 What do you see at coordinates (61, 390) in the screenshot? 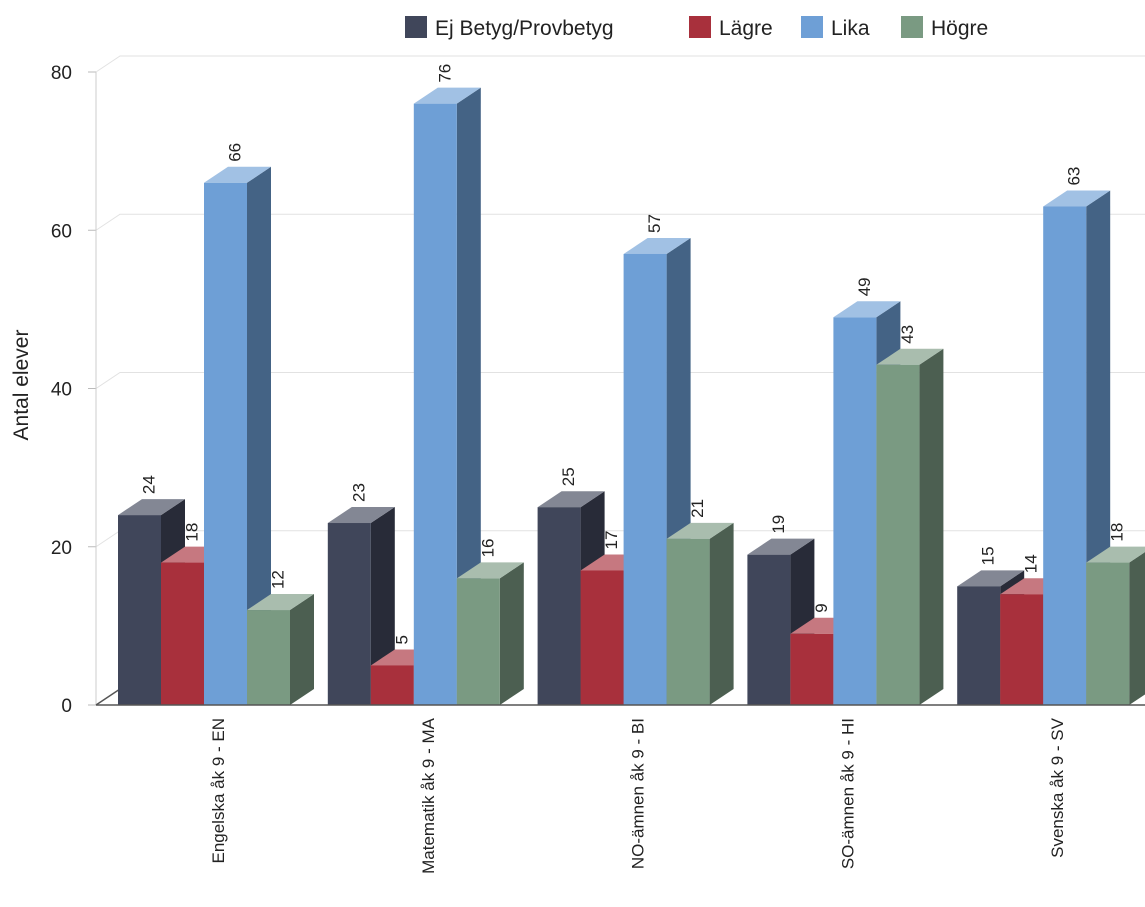
I see `y-tick-label: 40` at bounding box center [61, 390].